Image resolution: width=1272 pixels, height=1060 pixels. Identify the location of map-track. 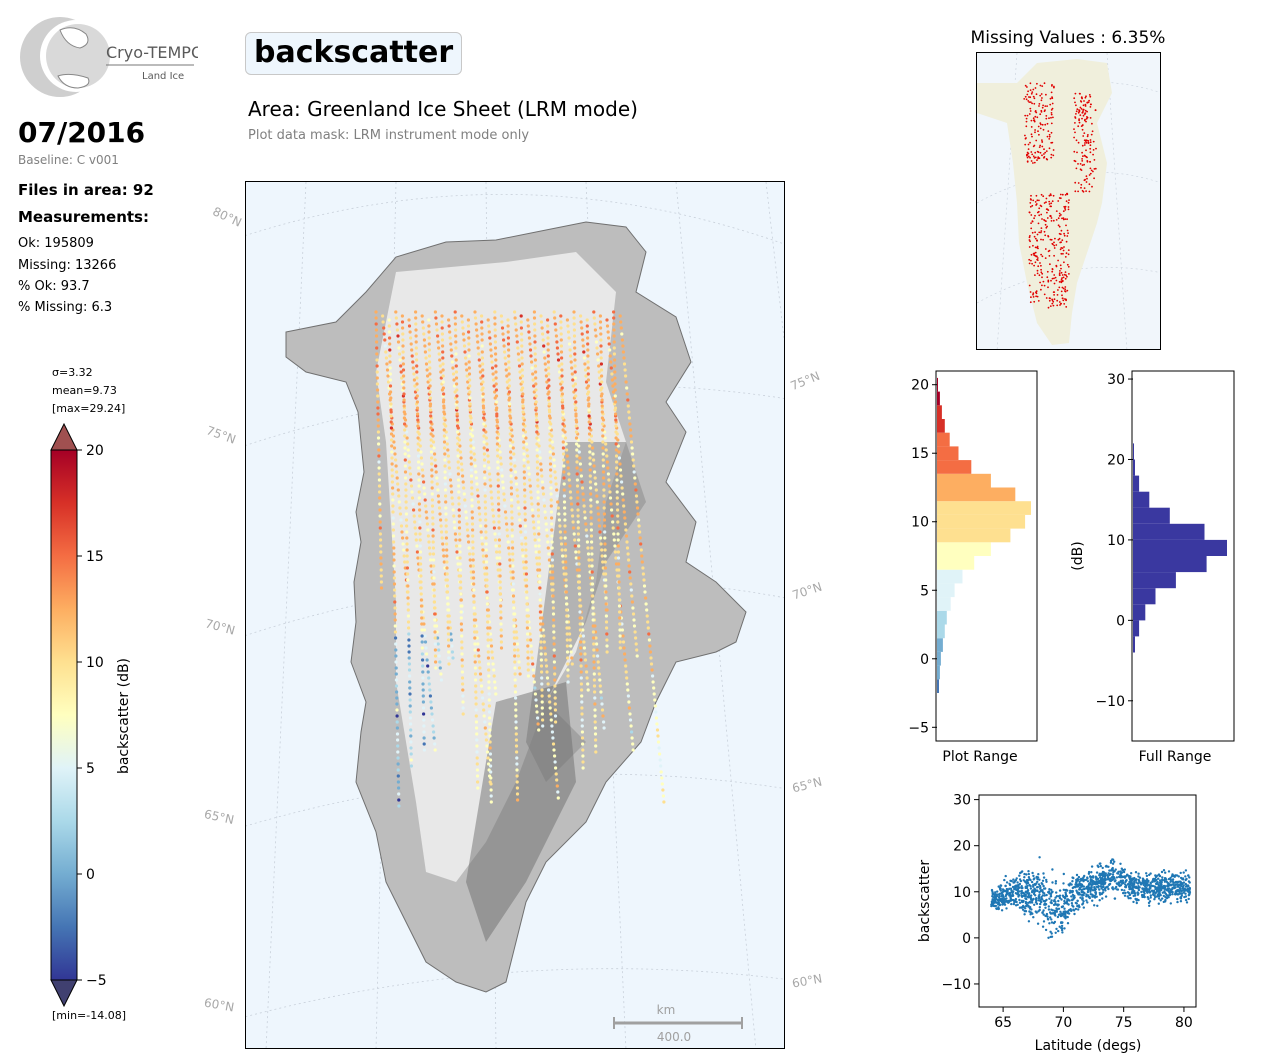
(394, 563).